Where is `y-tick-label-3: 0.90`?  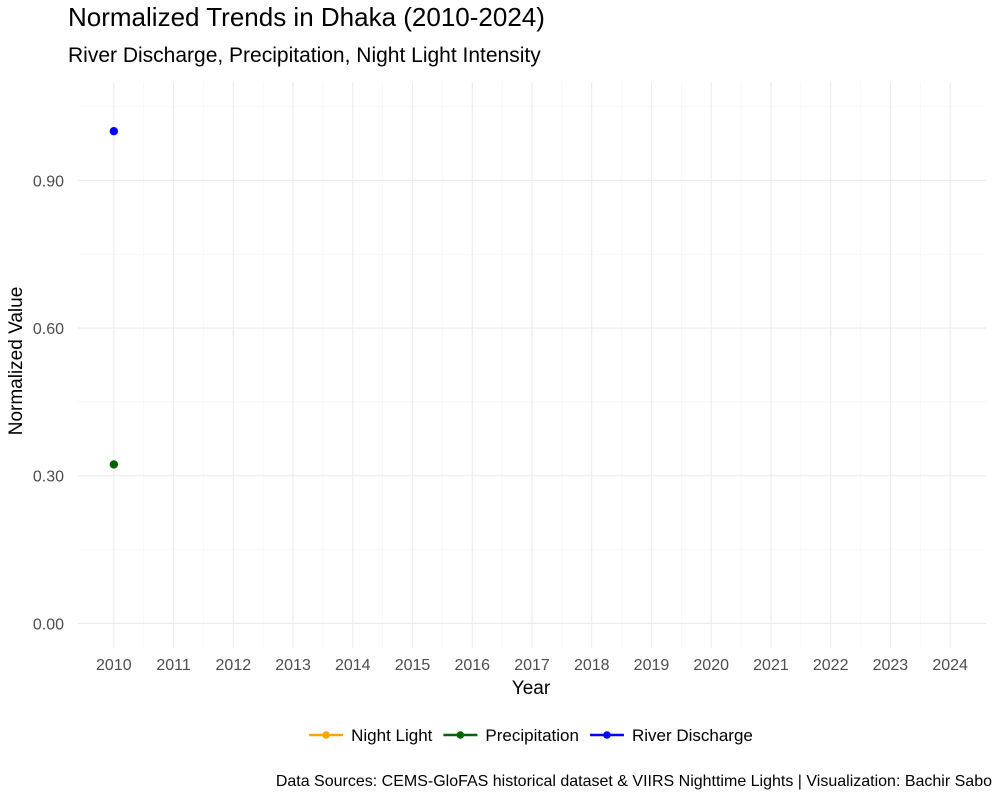 y-tick-label-3: 0.90 is located at coordinates (48, 181).